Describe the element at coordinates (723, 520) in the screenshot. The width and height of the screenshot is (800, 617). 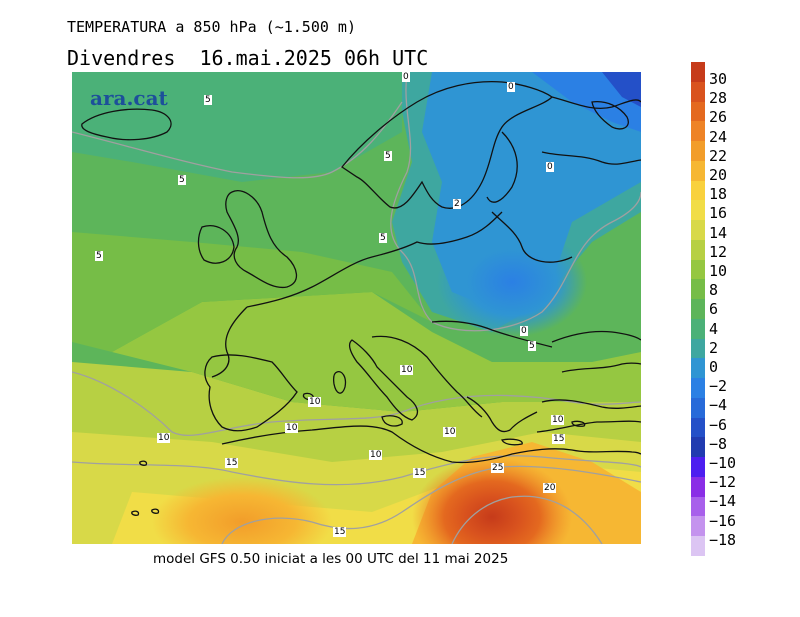
I see `colorbar-label: −16` at that location.